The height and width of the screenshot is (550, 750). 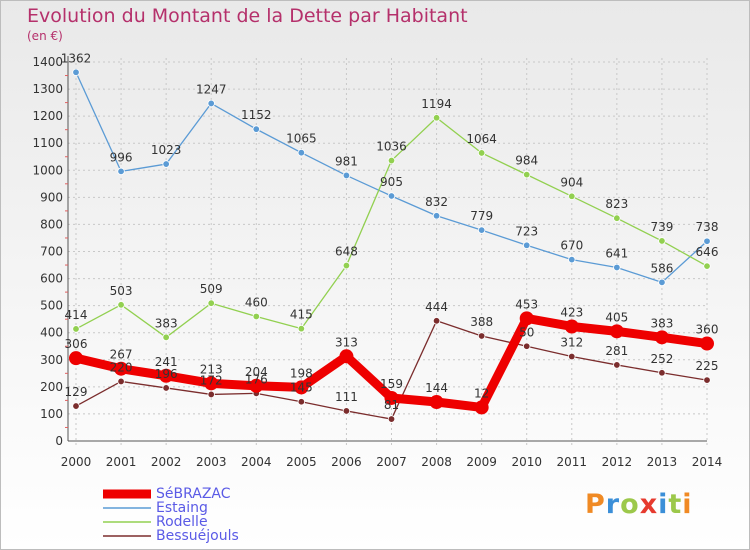 What do you see at coordinates (526, 332) in the screenshot?
I see `data-label: 50` at bounding box center [526, 332].